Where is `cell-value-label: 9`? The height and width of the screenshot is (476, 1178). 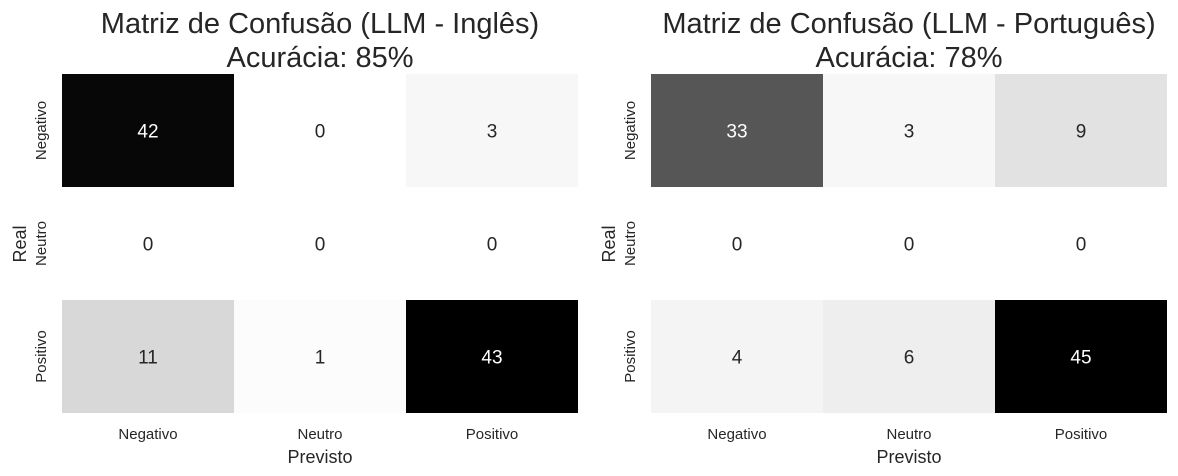
cell-value-label: 9 is located at coordinates (1081, 132).